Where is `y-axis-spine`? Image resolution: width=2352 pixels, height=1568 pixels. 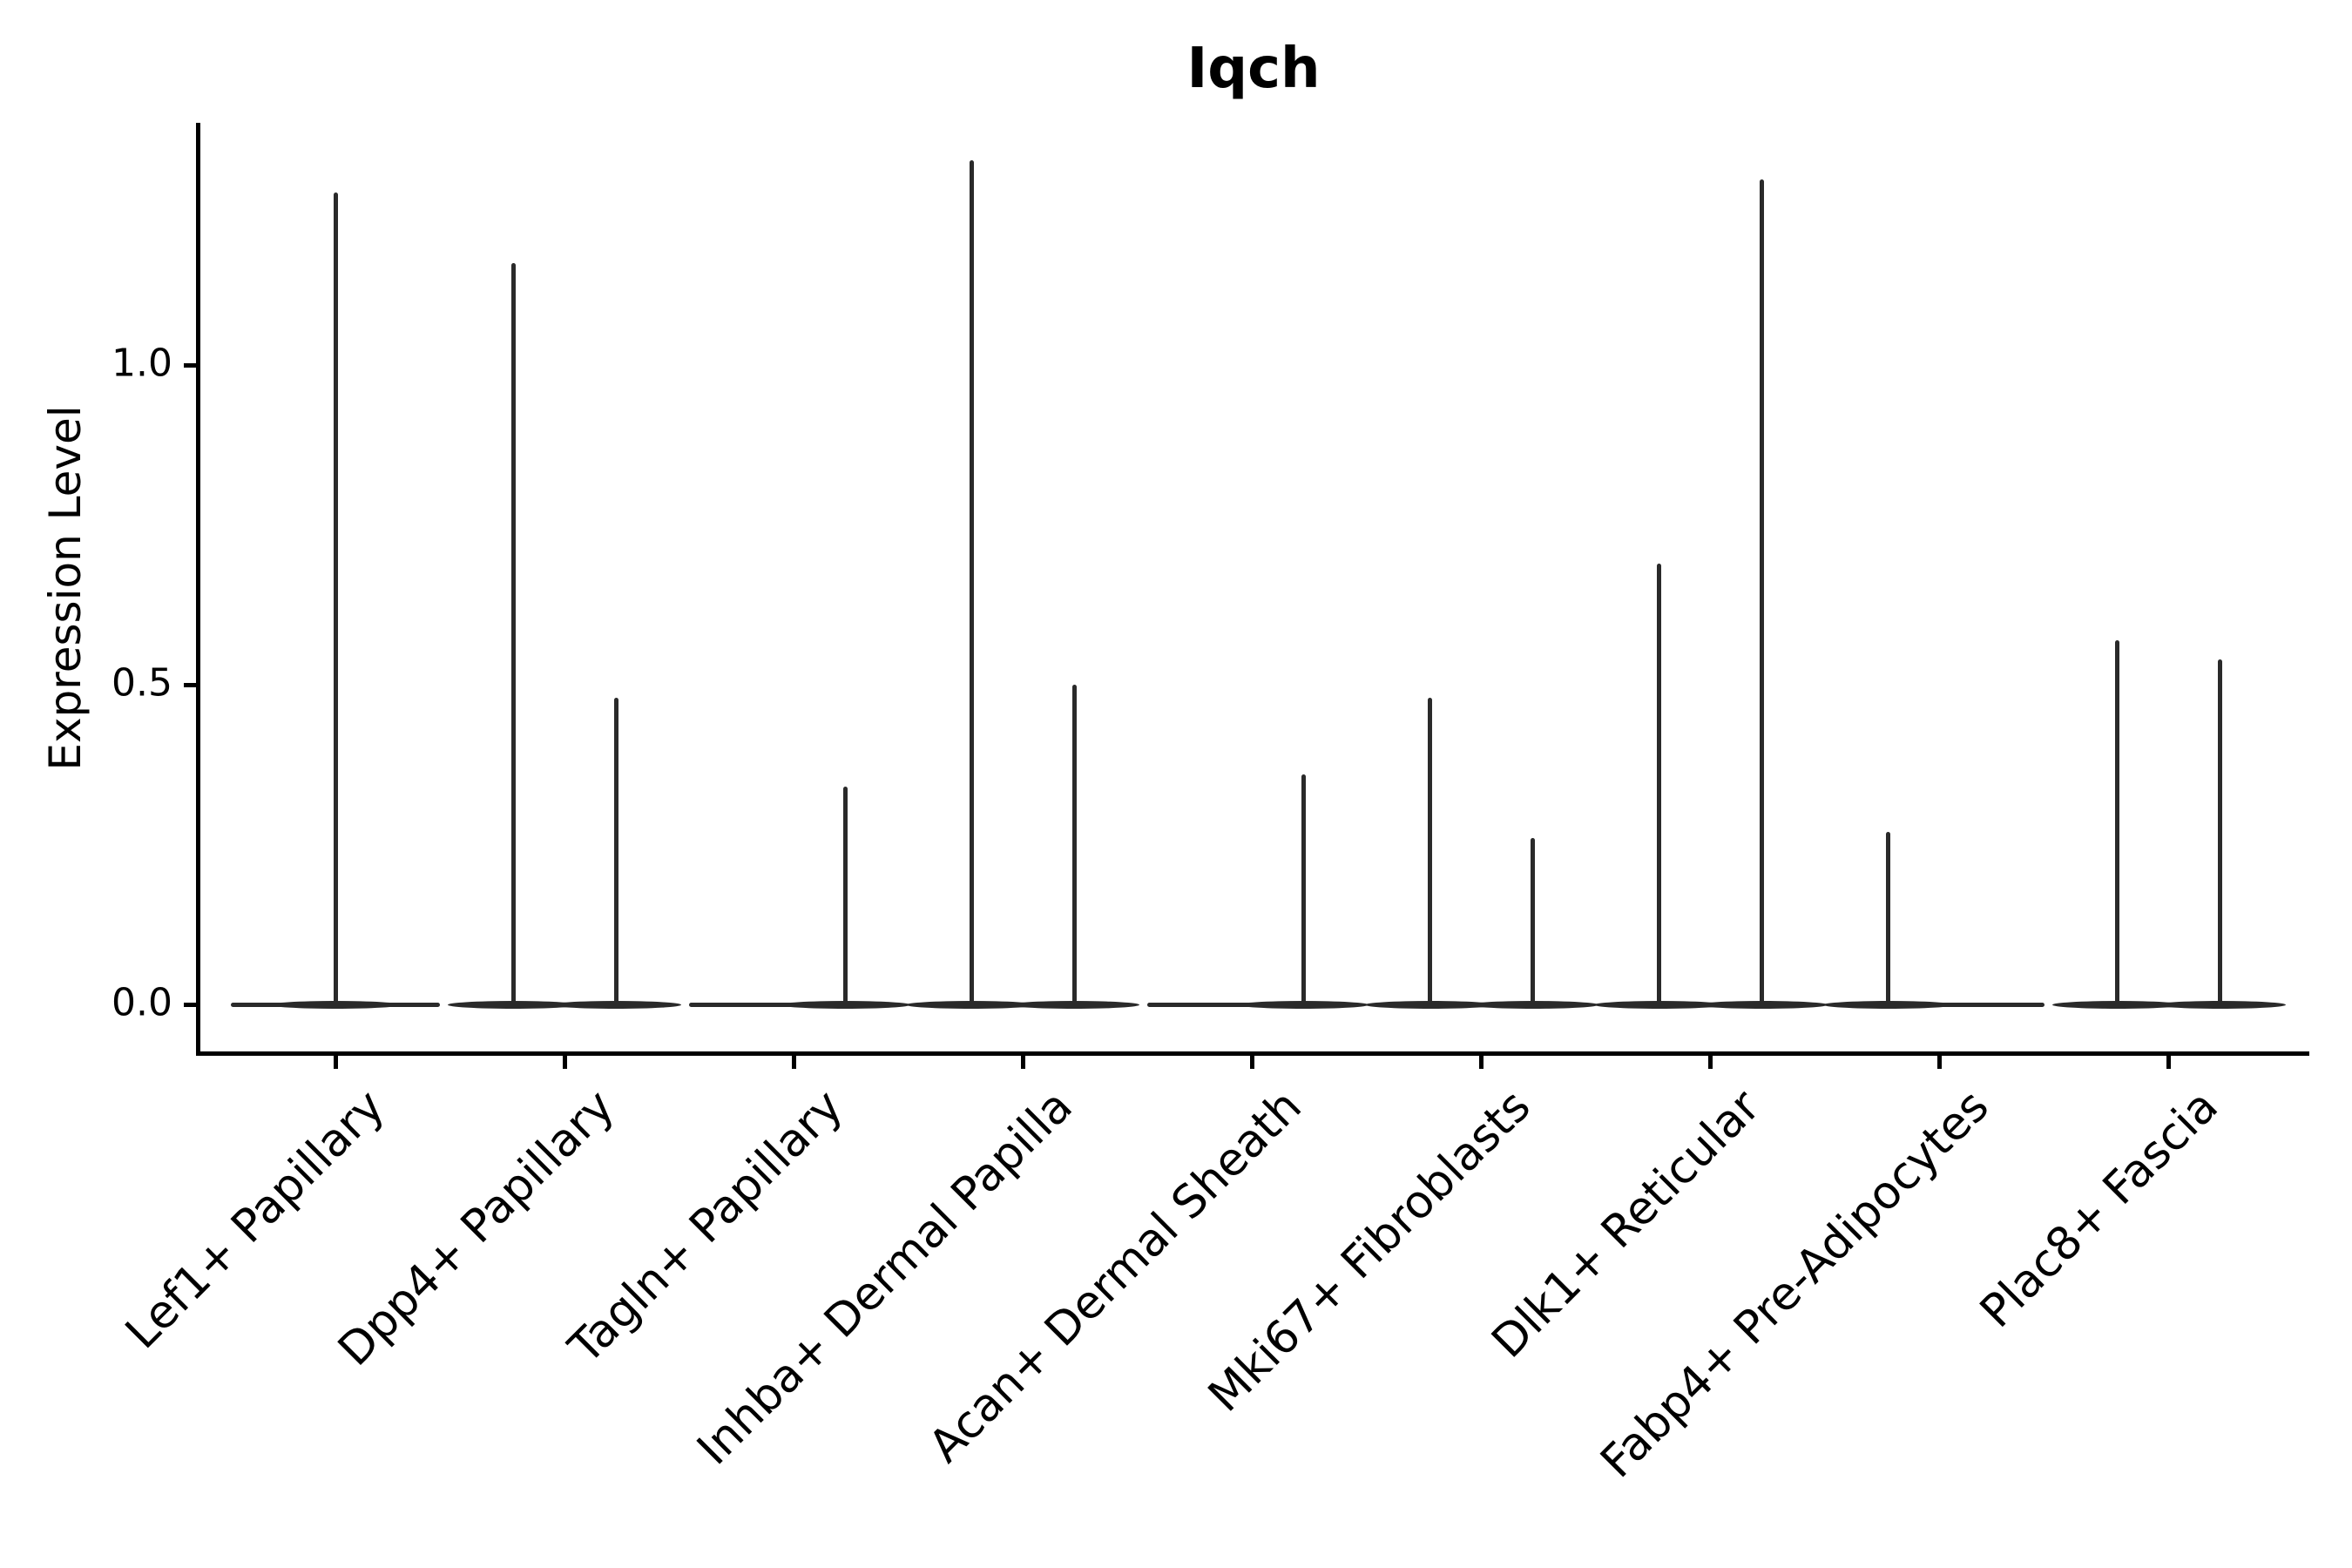
y-axis-spine is located at coordinates (198, 589).